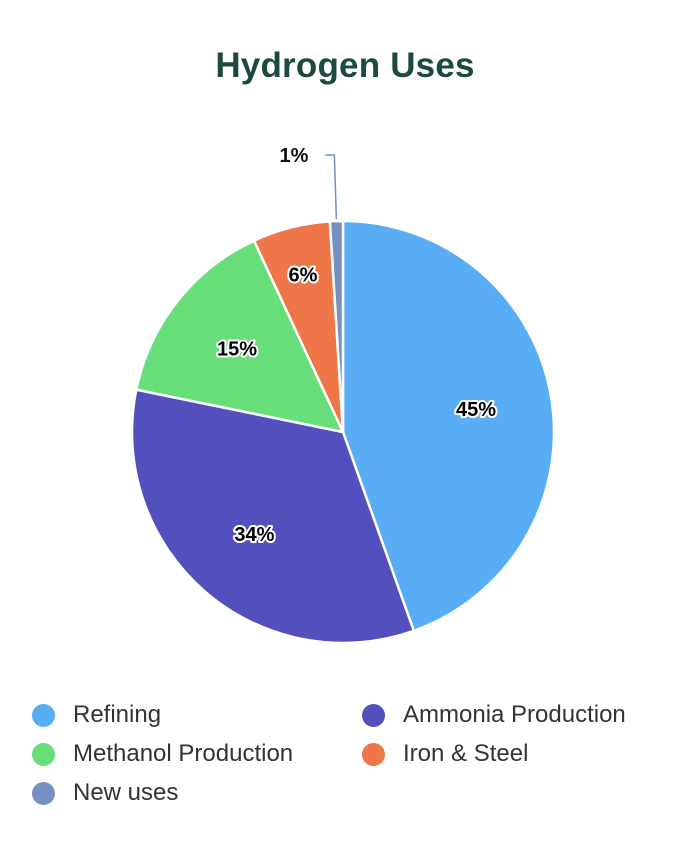 This screenshot has height=847, width=690. I want to click on legend-item-methanol-production: Methanol Production, so click(197, 754).